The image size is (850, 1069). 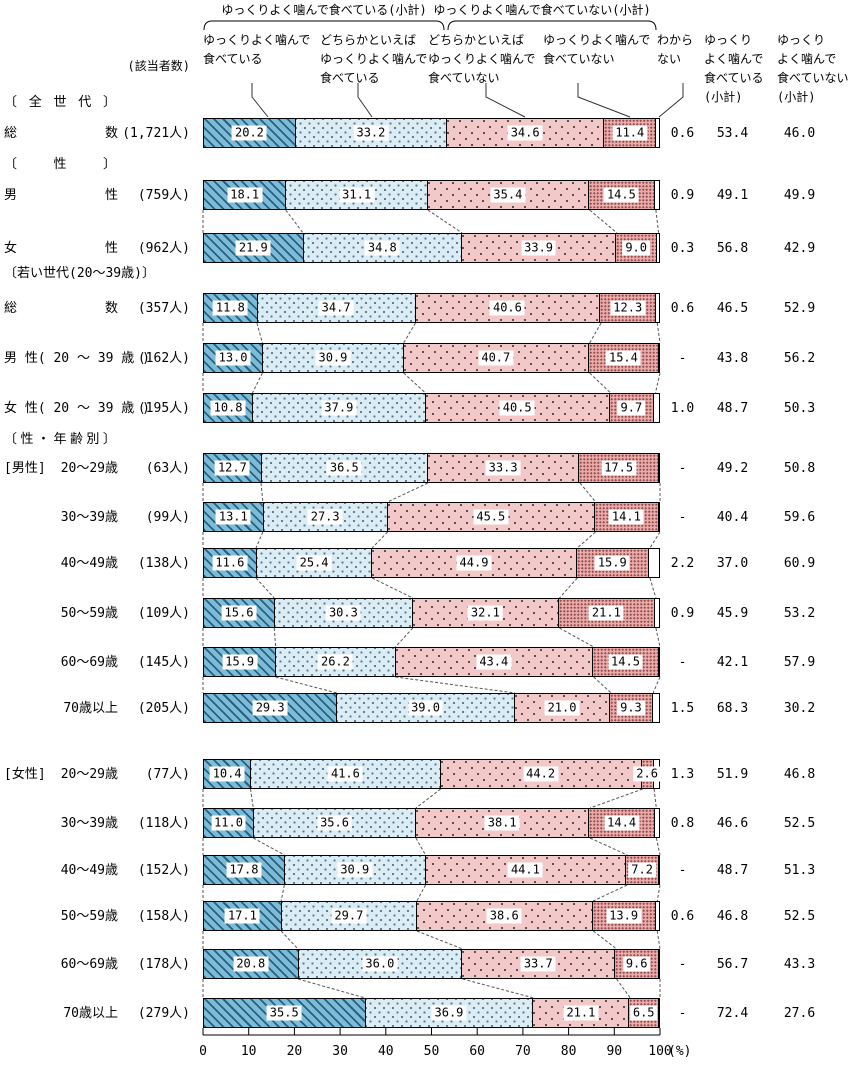 I want to click on bar-row: 13.0 30.9 40.7 15.4, so click(x=431, y=358).